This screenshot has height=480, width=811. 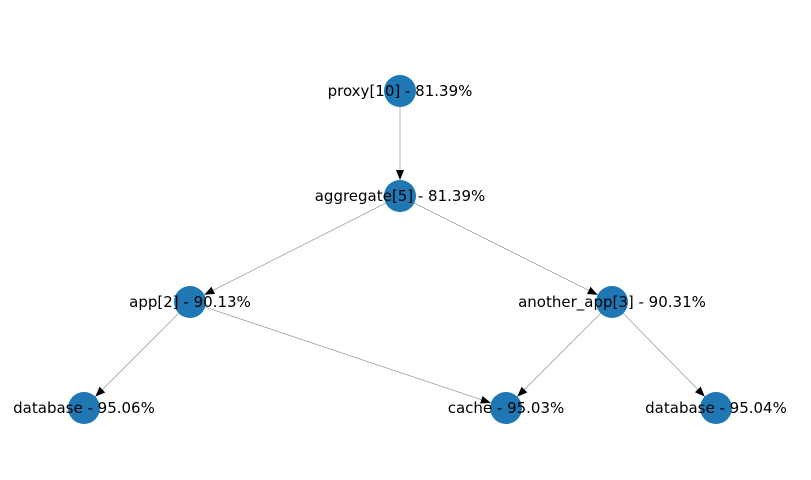 I want to click on arrowhead-aggregate-to-app, so click(x=210, y=290).